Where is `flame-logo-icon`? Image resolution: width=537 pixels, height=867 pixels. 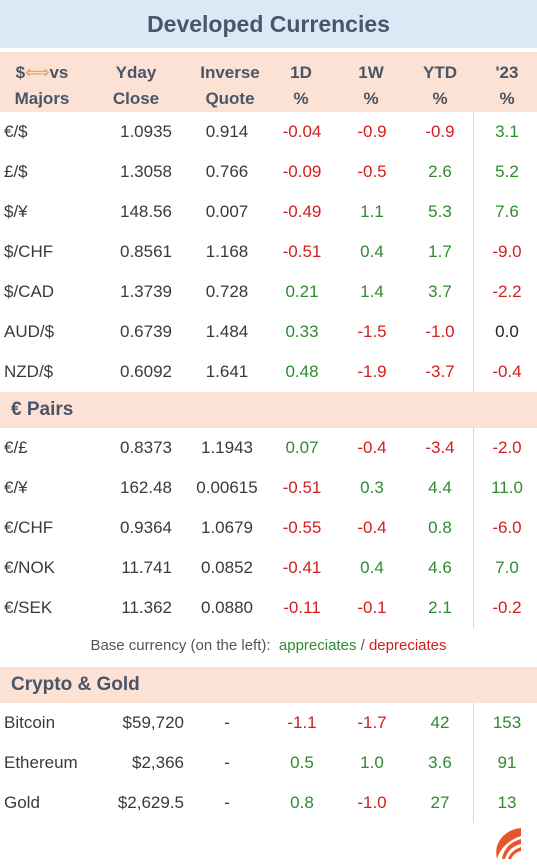
flame-logo-icon is located at coordinates (508, 843).